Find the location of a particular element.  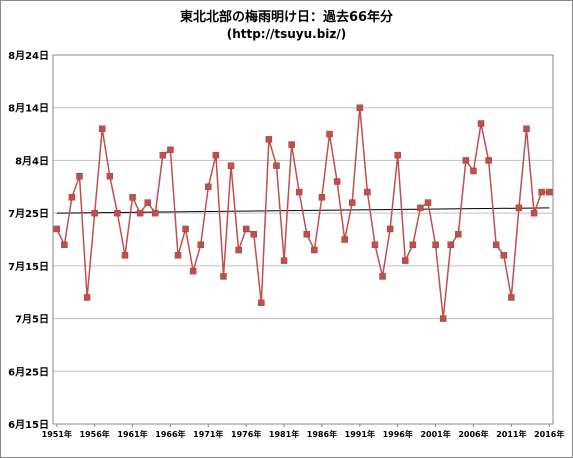

y-tick-label: 7月15日 is located at coordinates (28, 267).